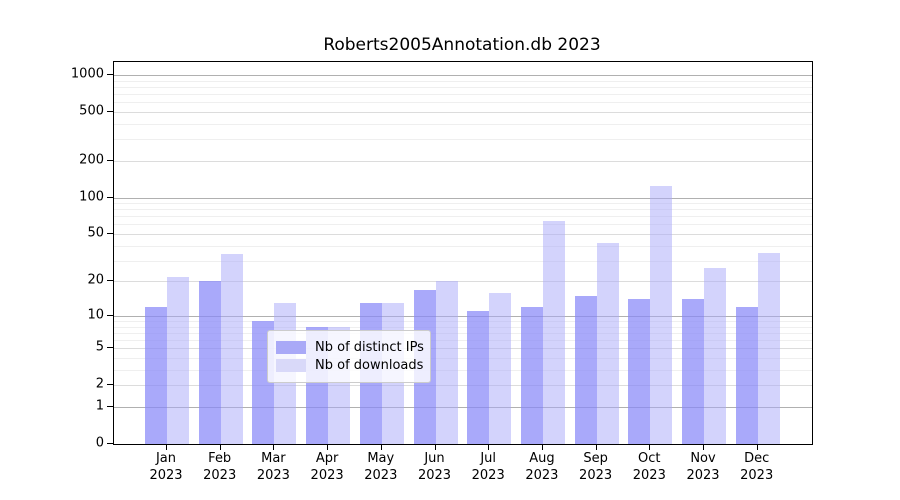 The width and height of the screenshot is (900, 500). I want to click on x-tick-label-may: May 2023, so click(381, 467).